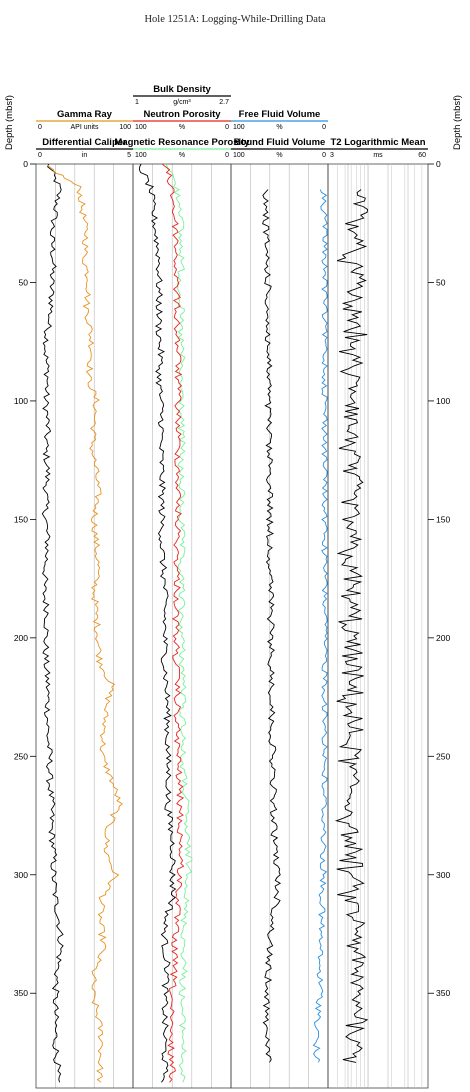  Describe the element at coordinates (182, 142) in the screenshot. I see `header-name: Magnetic Resonance Porosity` at that location.